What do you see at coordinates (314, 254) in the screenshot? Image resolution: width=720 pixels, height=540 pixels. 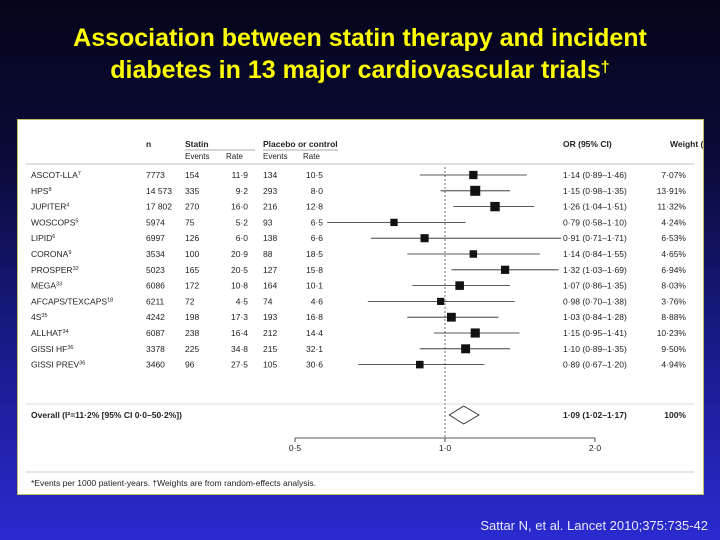 I see `placebo-rate-corona: 18·5` at bounding box center [314, 254].